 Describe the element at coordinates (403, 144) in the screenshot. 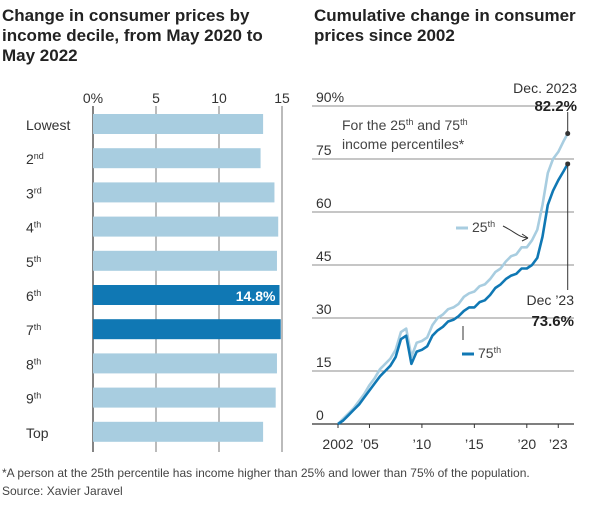

I see `line-chart-subtitle-line2: income percentiles*` at that location.